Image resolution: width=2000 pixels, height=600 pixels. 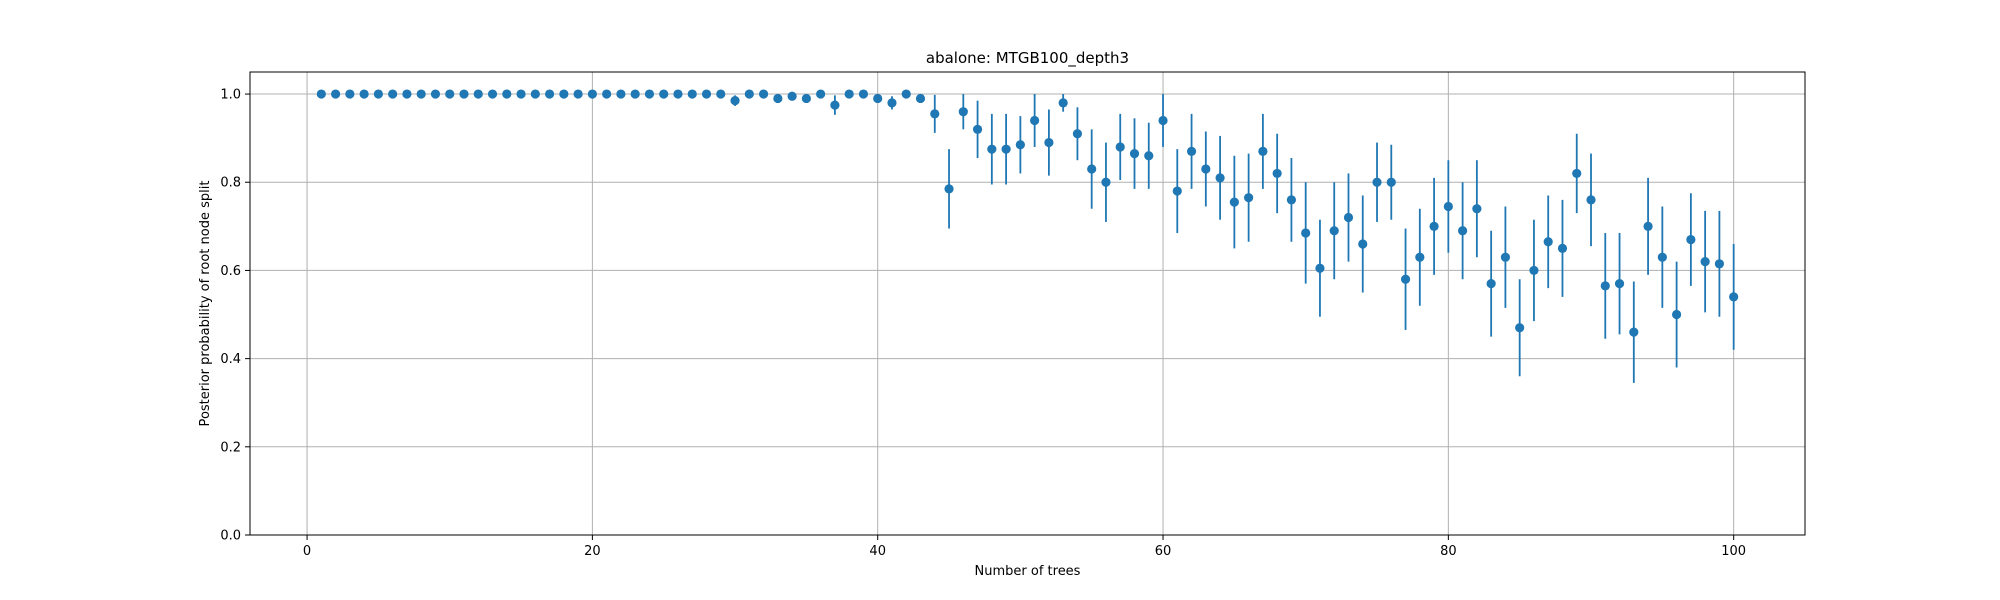 I want to click on y-tick-label: 0.8, so click(x=230, y=183).